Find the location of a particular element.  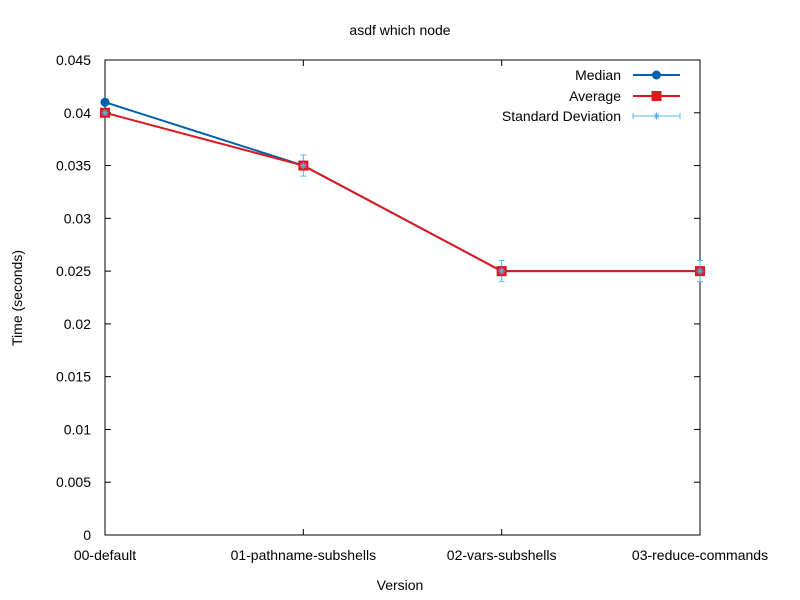

y-tick-label: 0.015 is located at coordinates (73, 377).